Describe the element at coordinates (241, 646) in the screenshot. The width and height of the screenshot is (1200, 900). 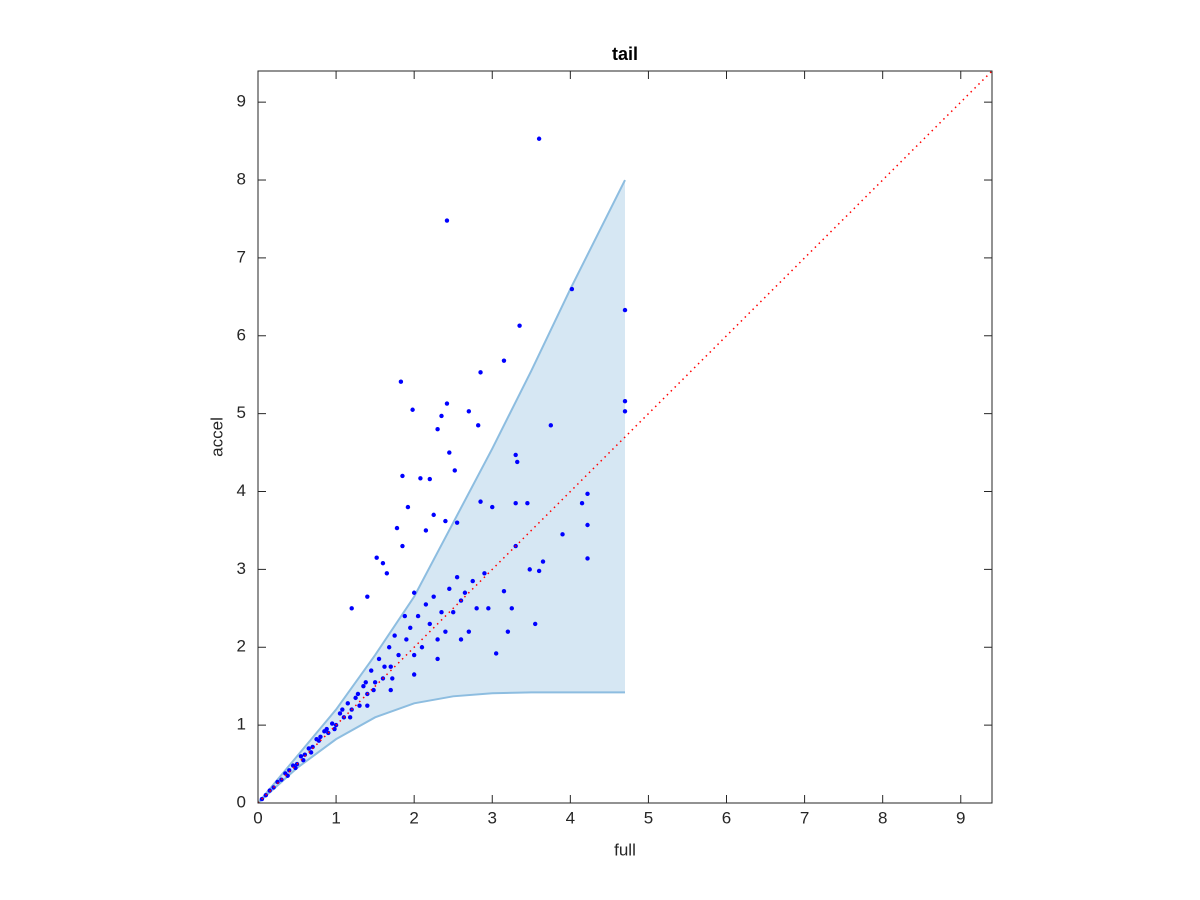
I see `y-tick-label: 2` at that location.